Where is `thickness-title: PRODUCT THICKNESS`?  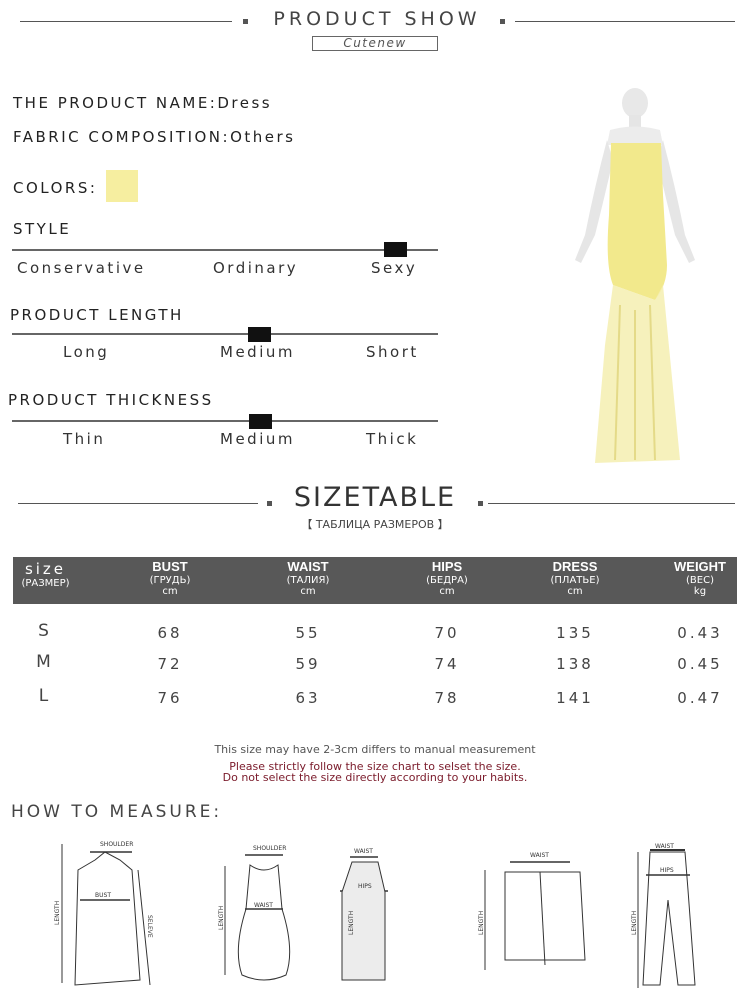 thickness-title: PRODUCT THICKNESS is located at coordinates (111, 400).